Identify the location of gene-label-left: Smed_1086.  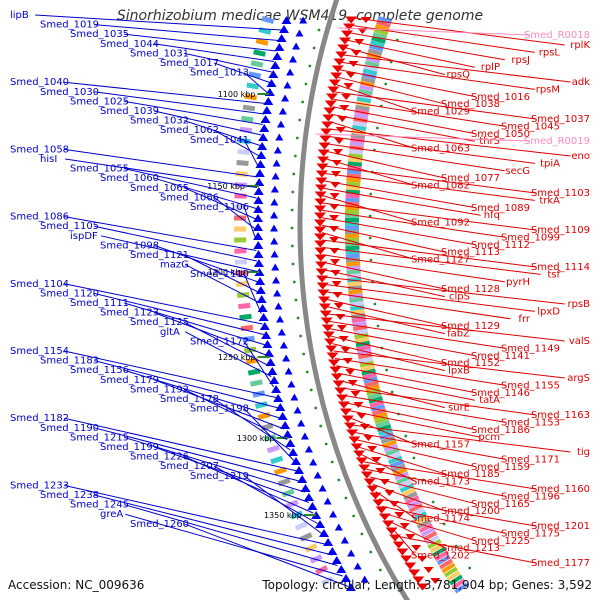
(39, 217).